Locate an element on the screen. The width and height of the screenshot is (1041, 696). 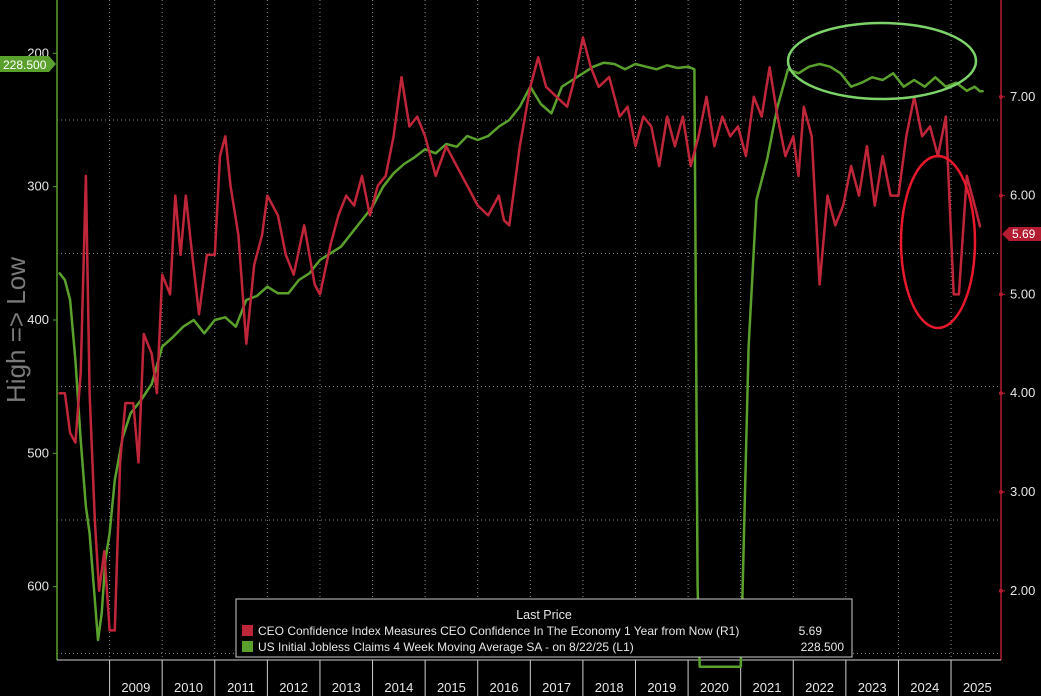
legend-swatch-claims is located at coordinates (247, 646).